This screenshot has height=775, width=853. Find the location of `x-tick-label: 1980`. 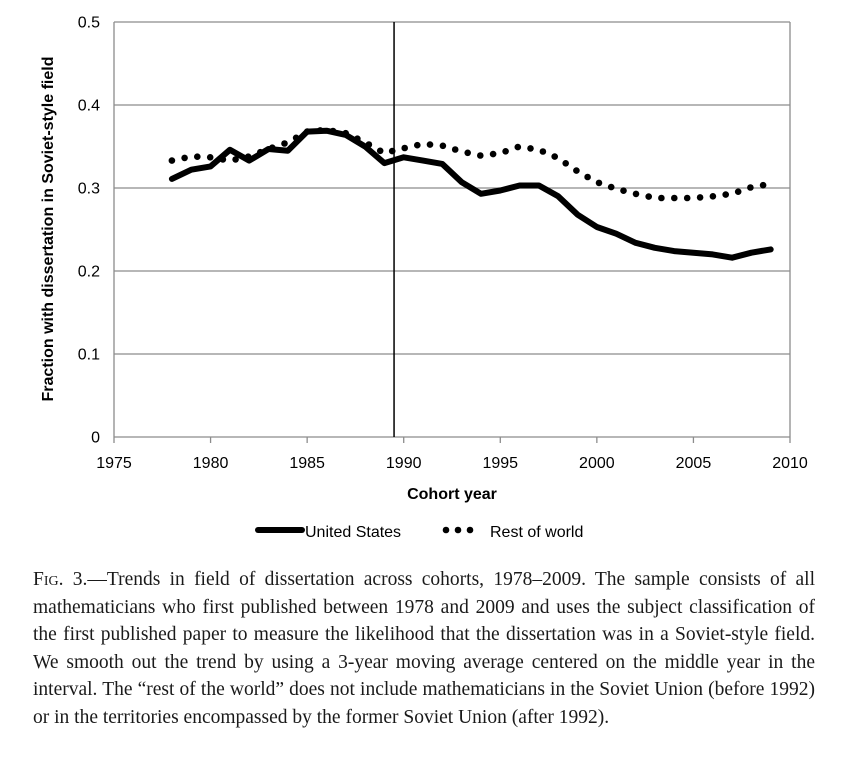

x-tick-label: 1980 is located at coordinates (211, 463).